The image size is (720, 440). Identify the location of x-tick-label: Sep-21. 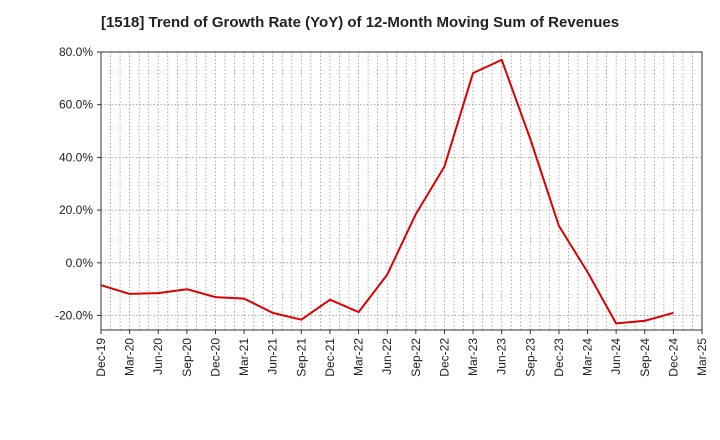
(301, 357).